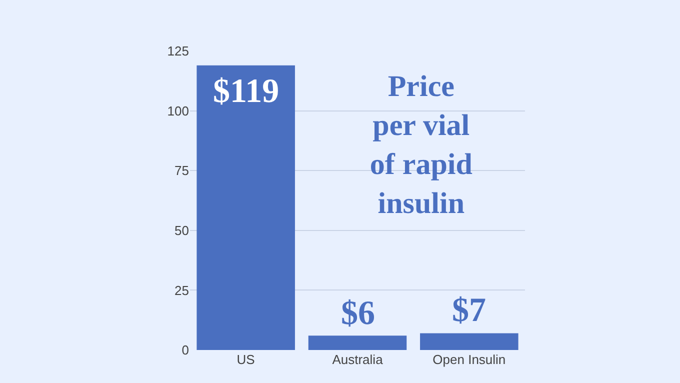  Describe the element at coordinates (178, 110) in the screenshot. I see `y-tick-label: 100` at that location.